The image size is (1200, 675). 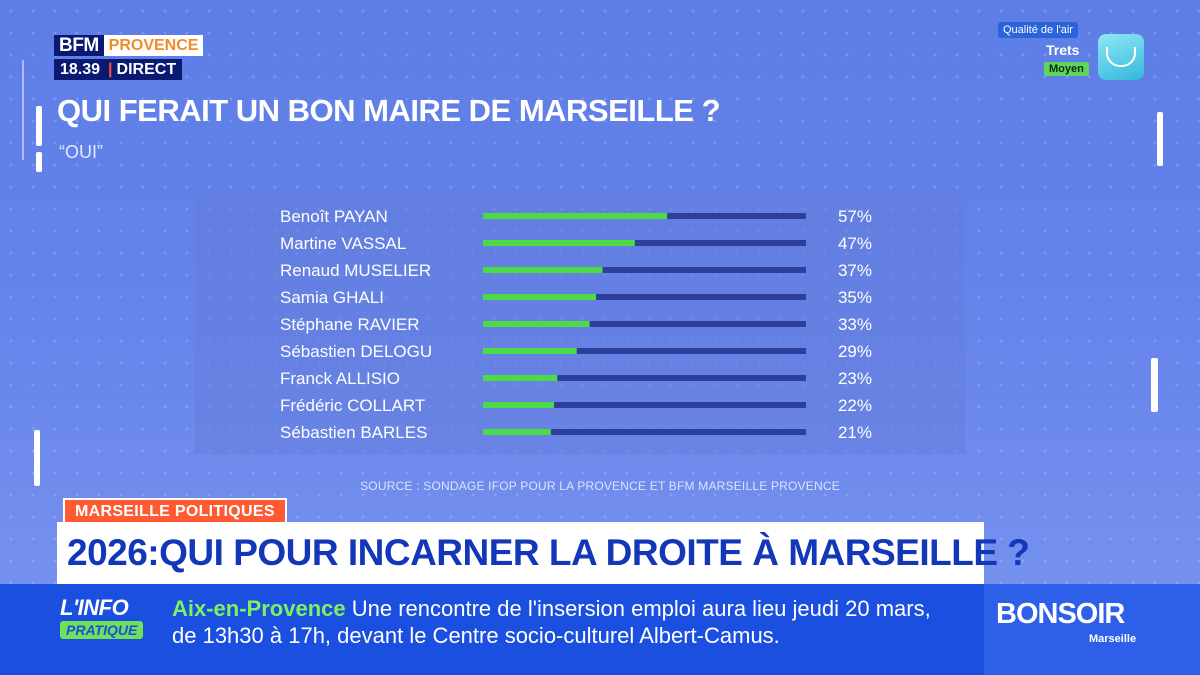 What do you see at coordinates (1113, 639) in the screenshot?
I see `show-logo-sub: Marseille` at bounding box center [1113, 639].